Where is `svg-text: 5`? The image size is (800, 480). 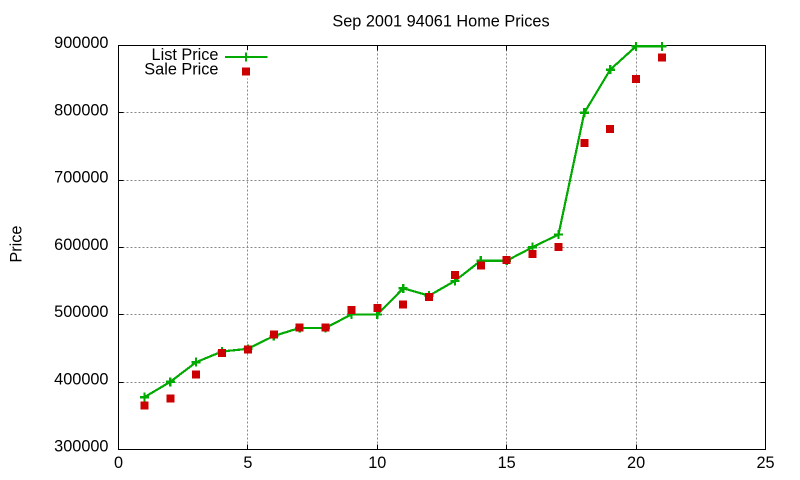
svg-text: 5 is located at coordinates (247, 463).